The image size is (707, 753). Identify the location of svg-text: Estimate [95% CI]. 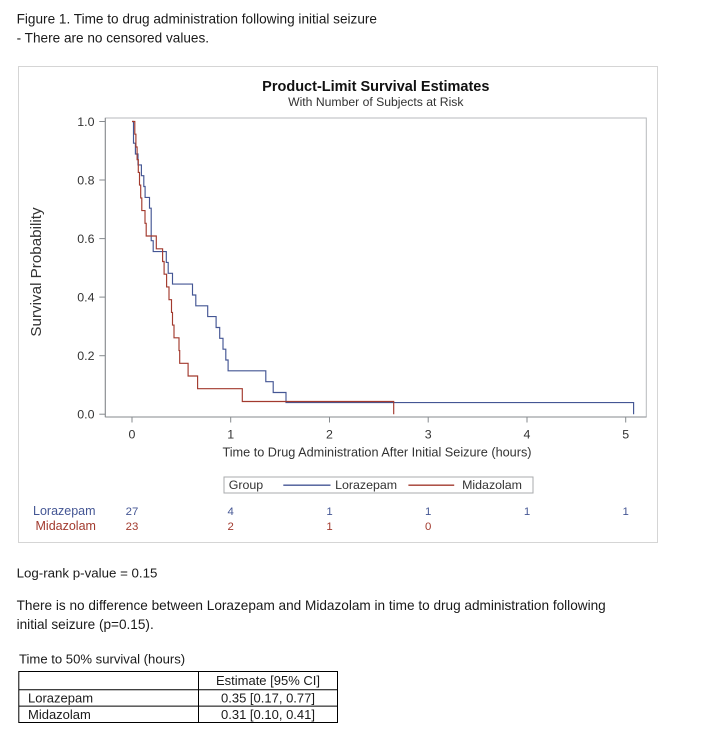
(268, 680).